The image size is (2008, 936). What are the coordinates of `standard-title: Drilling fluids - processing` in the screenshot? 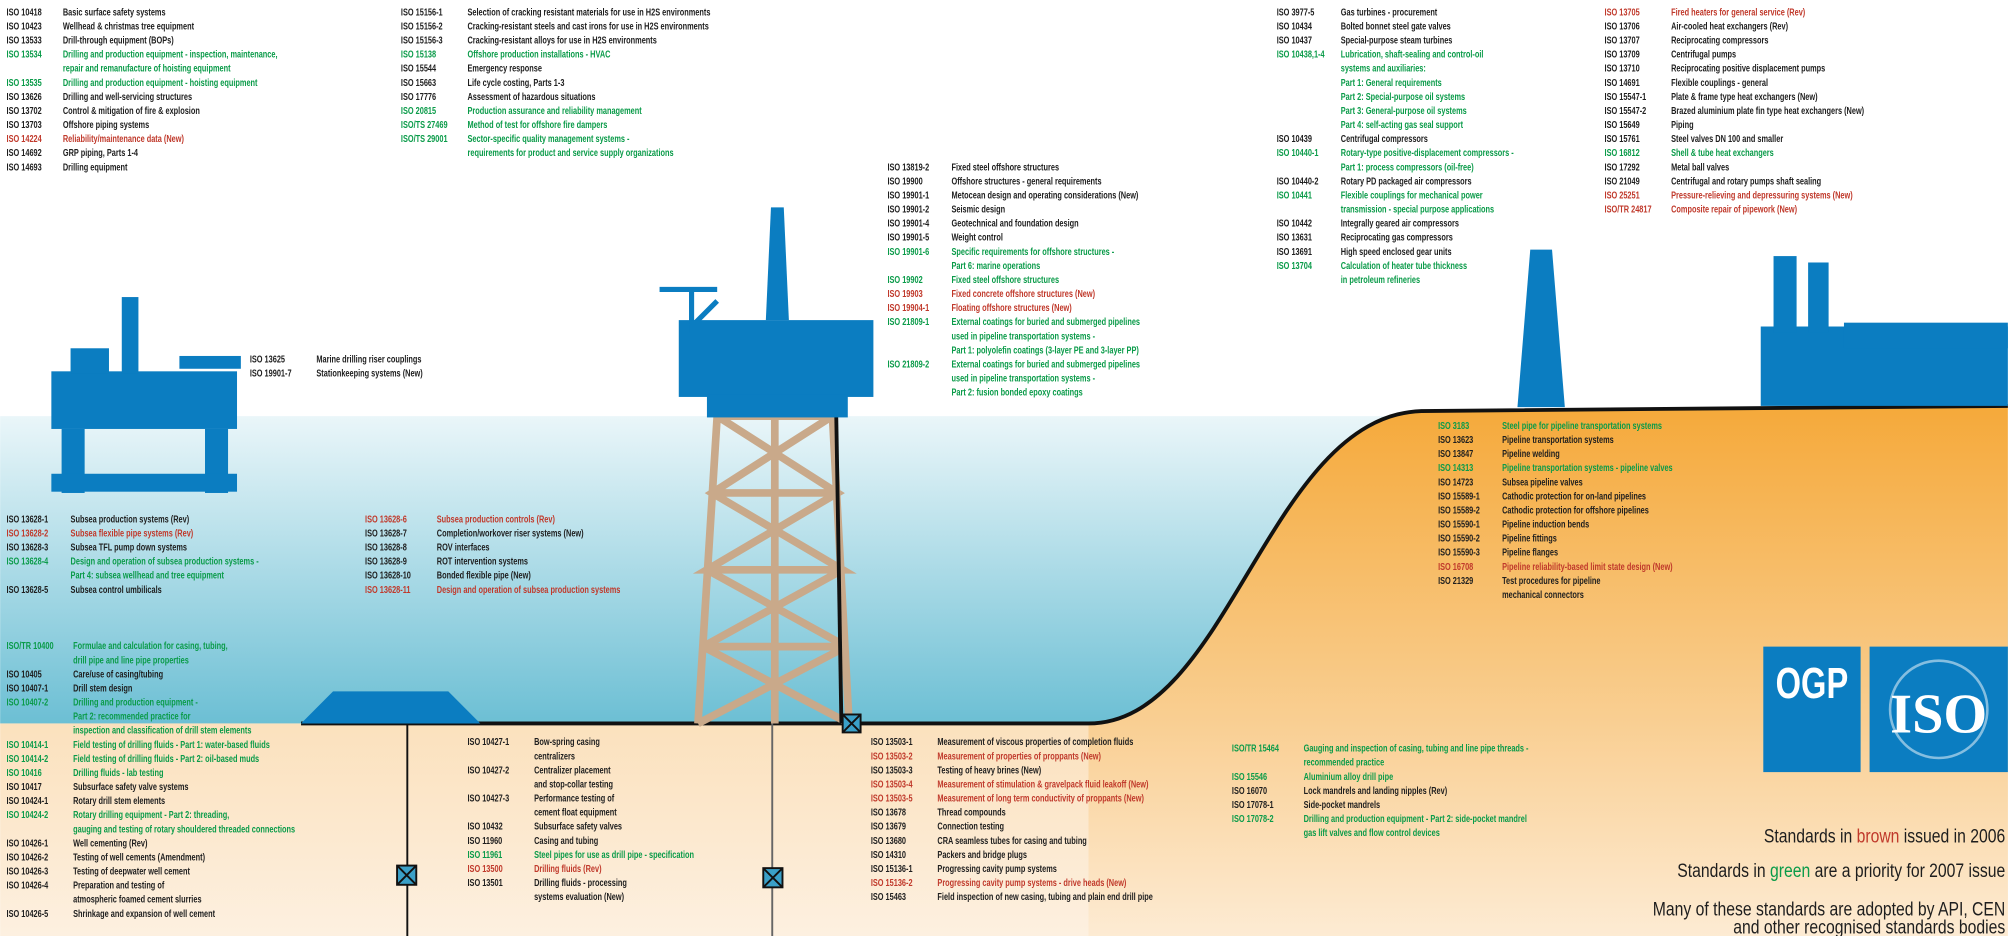 It's located at (580, 882).